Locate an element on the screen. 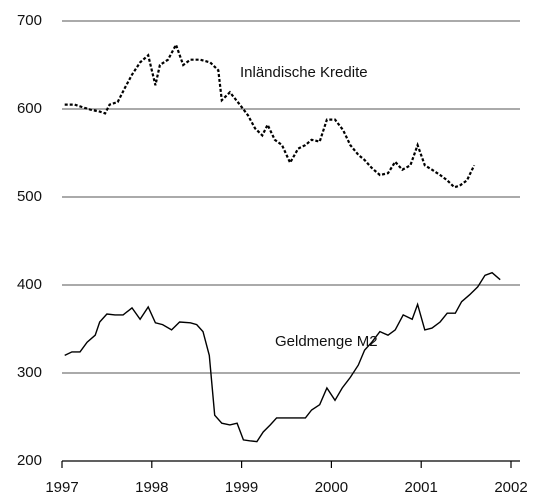  y-tick-label: 200 is located at coordinates (29, 460).